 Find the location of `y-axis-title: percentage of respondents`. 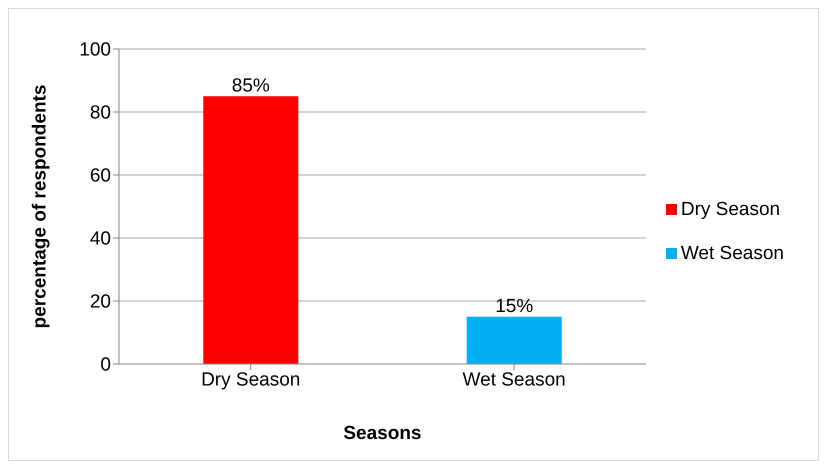

y-axis-title: percentage of respondents is located at coordinates (40, 206).